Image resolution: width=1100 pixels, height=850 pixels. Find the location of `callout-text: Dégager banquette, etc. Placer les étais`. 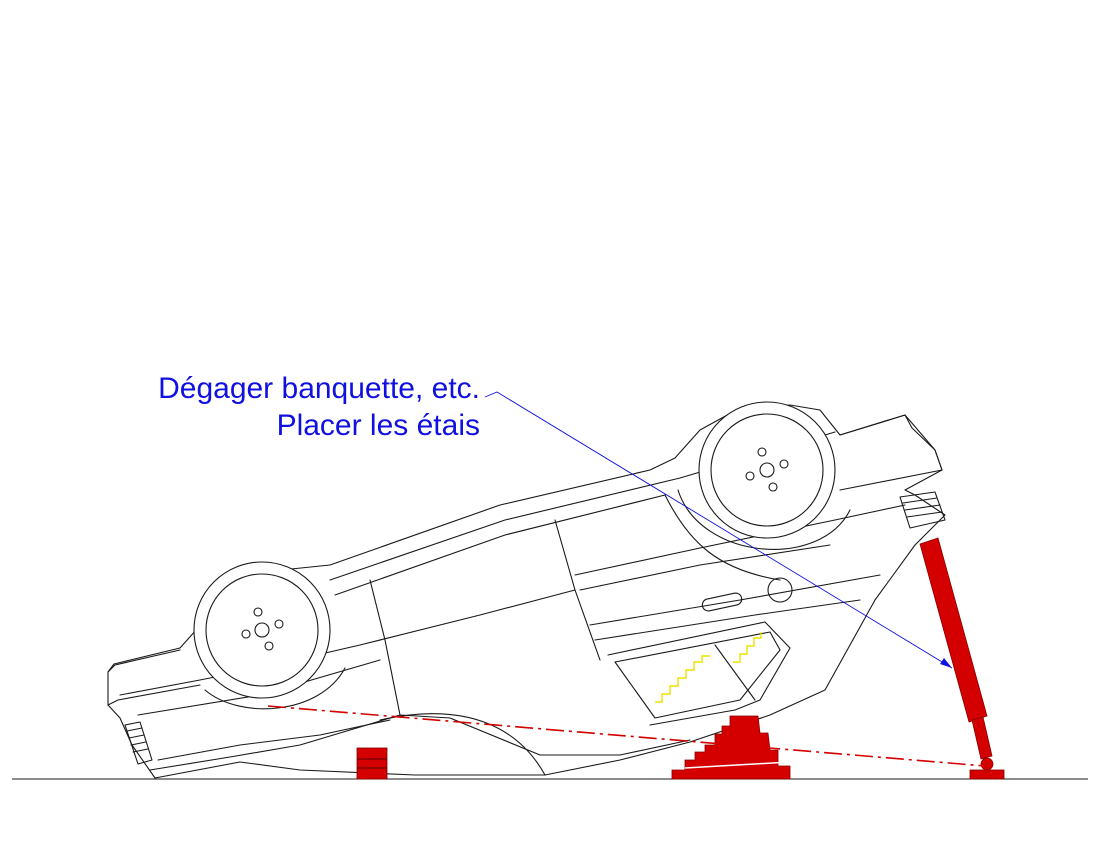

callout-text: Dégager banquette, etc. Placer les étais is located at coordinates (310, 407).